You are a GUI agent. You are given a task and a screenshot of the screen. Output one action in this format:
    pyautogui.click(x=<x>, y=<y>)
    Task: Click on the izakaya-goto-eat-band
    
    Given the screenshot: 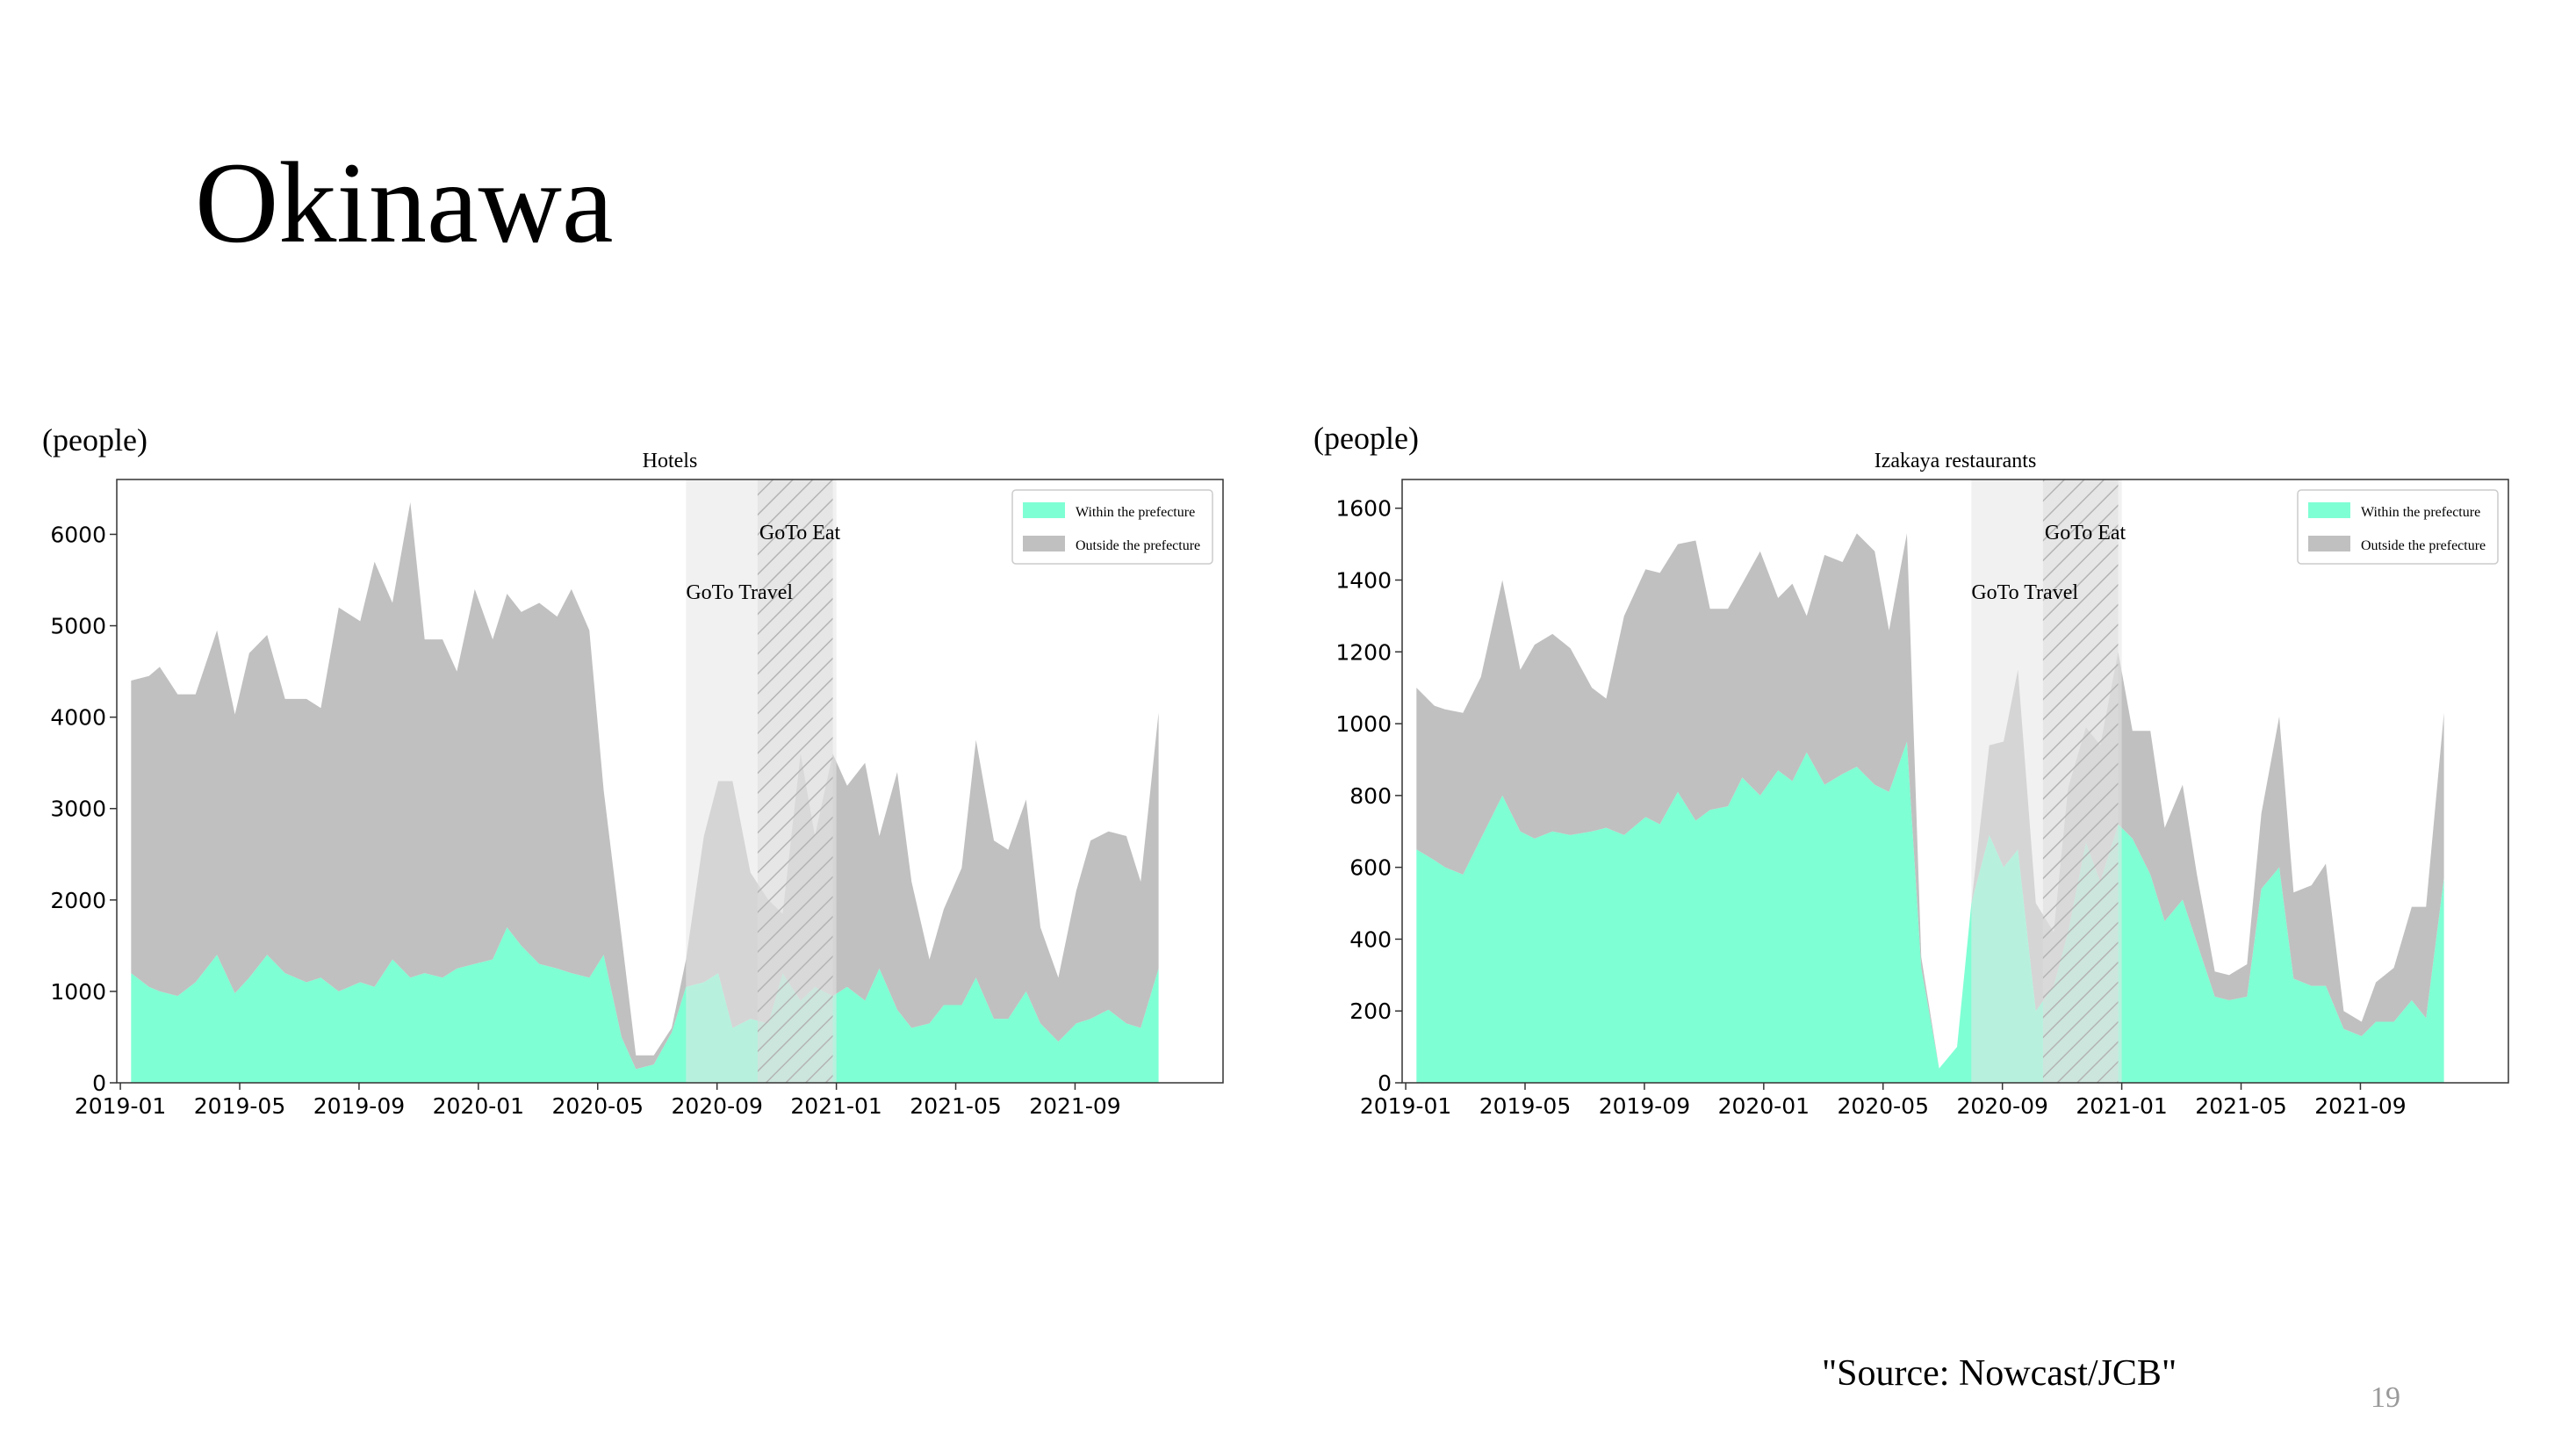 What is the action you would take?
    pyautogui.click(x=2080, y=781)
    